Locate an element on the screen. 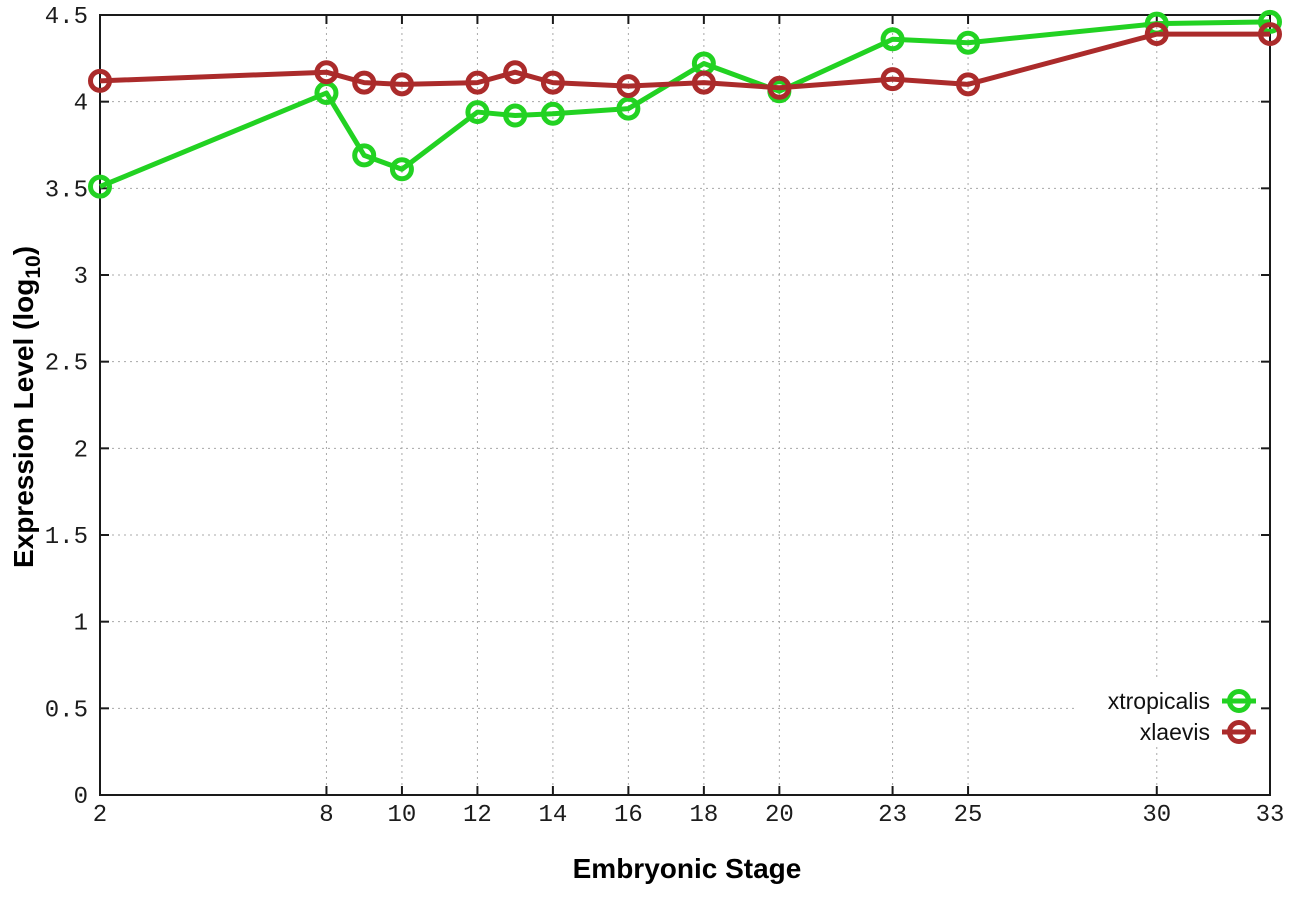  x-tick-label: 33 is located at coordinates (1270, 815).